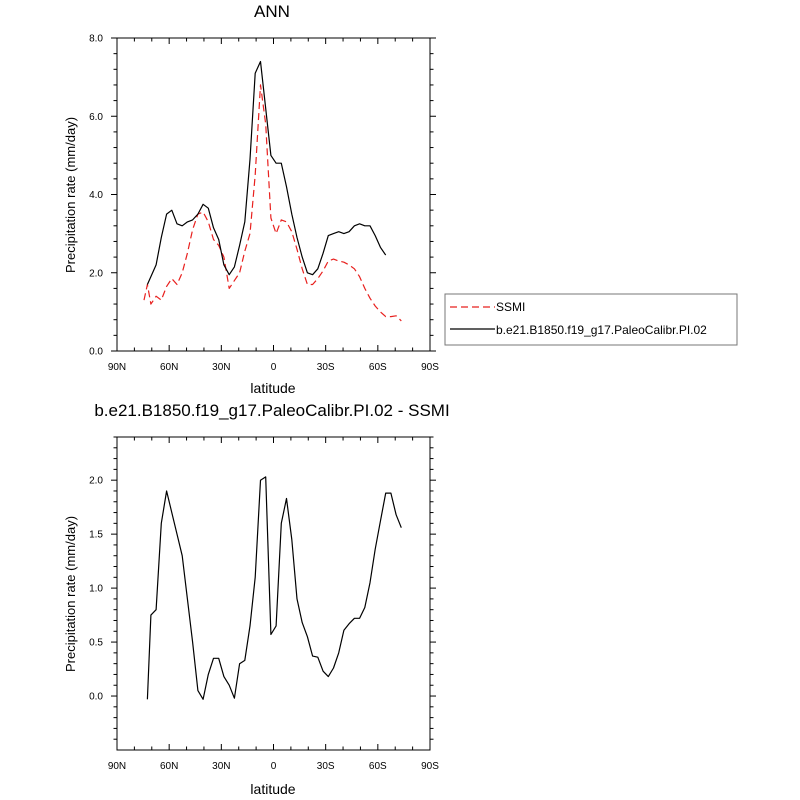 The image size is (800, 800). What do you see at coordinates (272, 388) in the screenshot?
I see `panel-top-xlabel: latitude` at bounding box center [272, 388].